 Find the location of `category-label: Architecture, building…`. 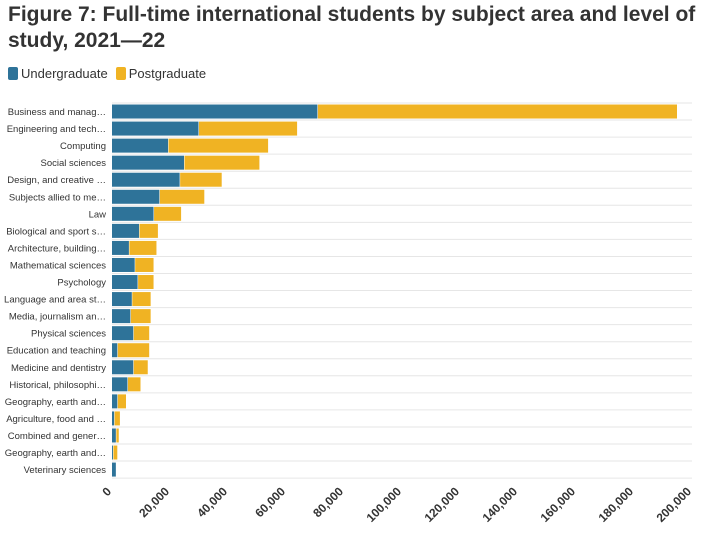

category-label: Architecture, building… is located at coordinates (57, 248).